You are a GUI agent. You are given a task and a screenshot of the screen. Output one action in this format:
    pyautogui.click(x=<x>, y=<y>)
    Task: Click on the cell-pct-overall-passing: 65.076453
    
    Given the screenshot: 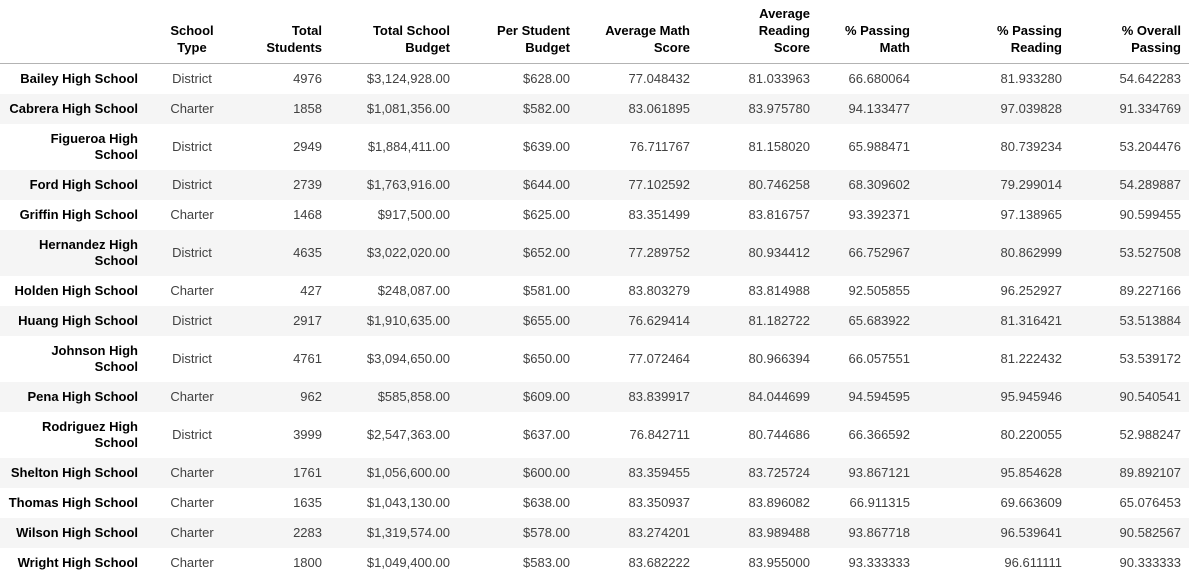 What is the action you would take?
    pyautogui.click(x=1129, y=503)
    